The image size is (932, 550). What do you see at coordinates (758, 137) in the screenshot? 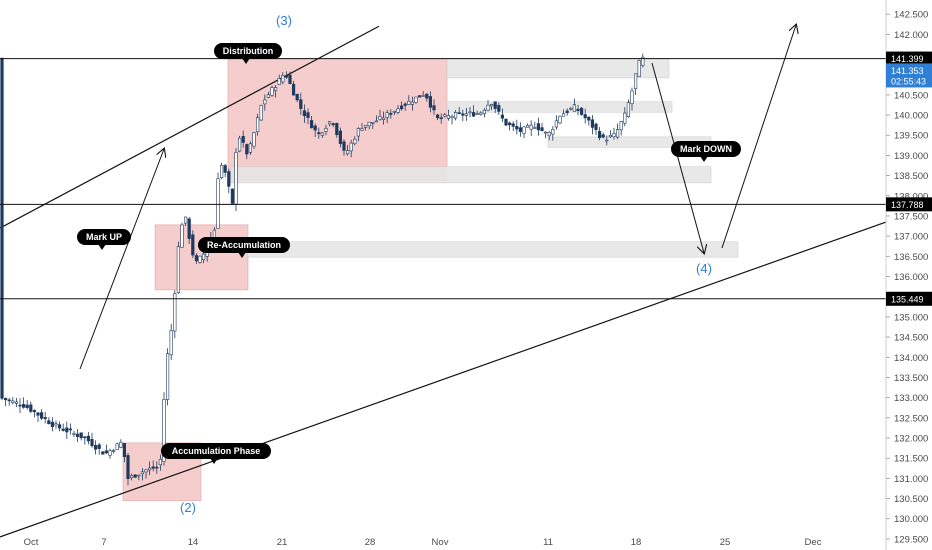
I see `projection-up-arrow` at bounding box center [758, 137].